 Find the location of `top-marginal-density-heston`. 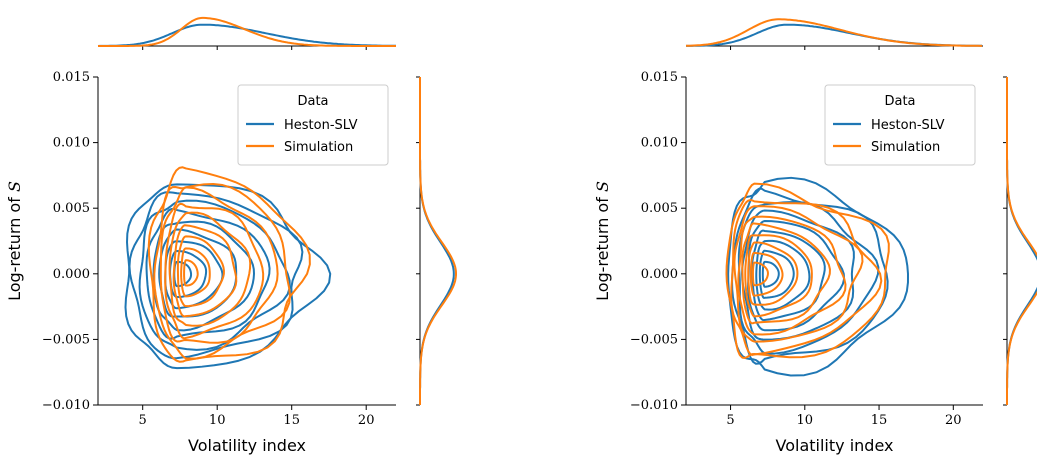

top-marginal-density-heston is located at coordinates (246, 35).